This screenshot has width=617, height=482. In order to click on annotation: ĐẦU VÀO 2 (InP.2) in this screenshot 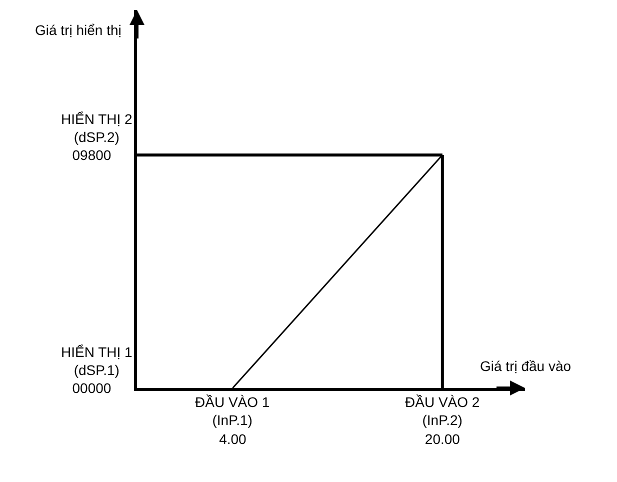, I will do `click(442, 411)`.